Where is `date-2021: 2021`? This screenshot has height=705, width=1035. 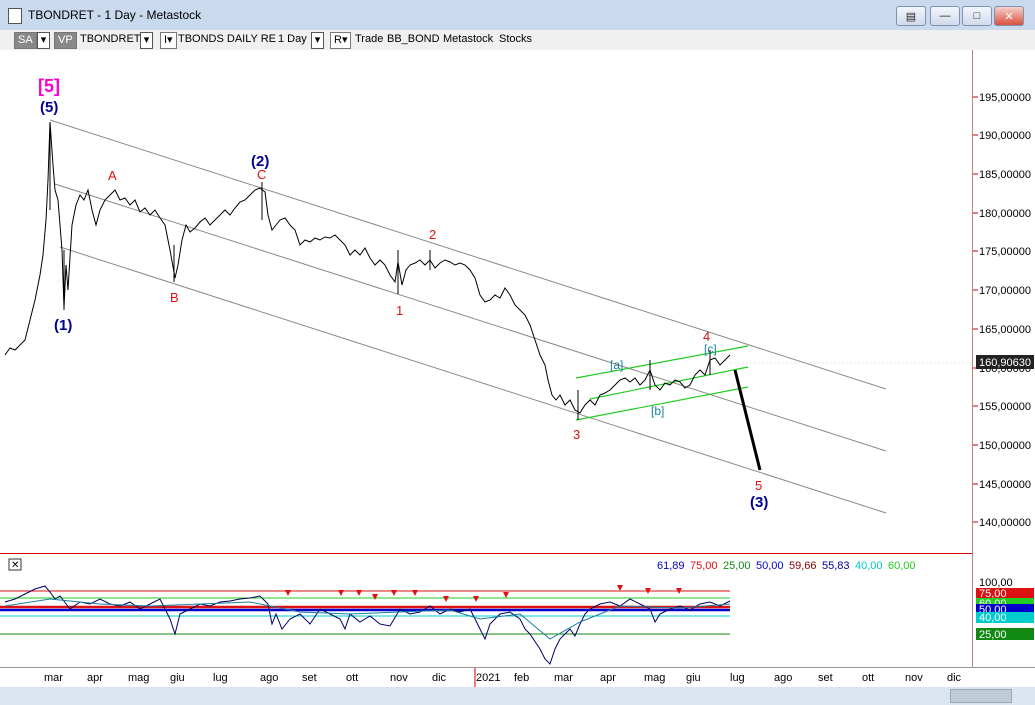
date-2021: 2021 is located at coordinates (488, 678).